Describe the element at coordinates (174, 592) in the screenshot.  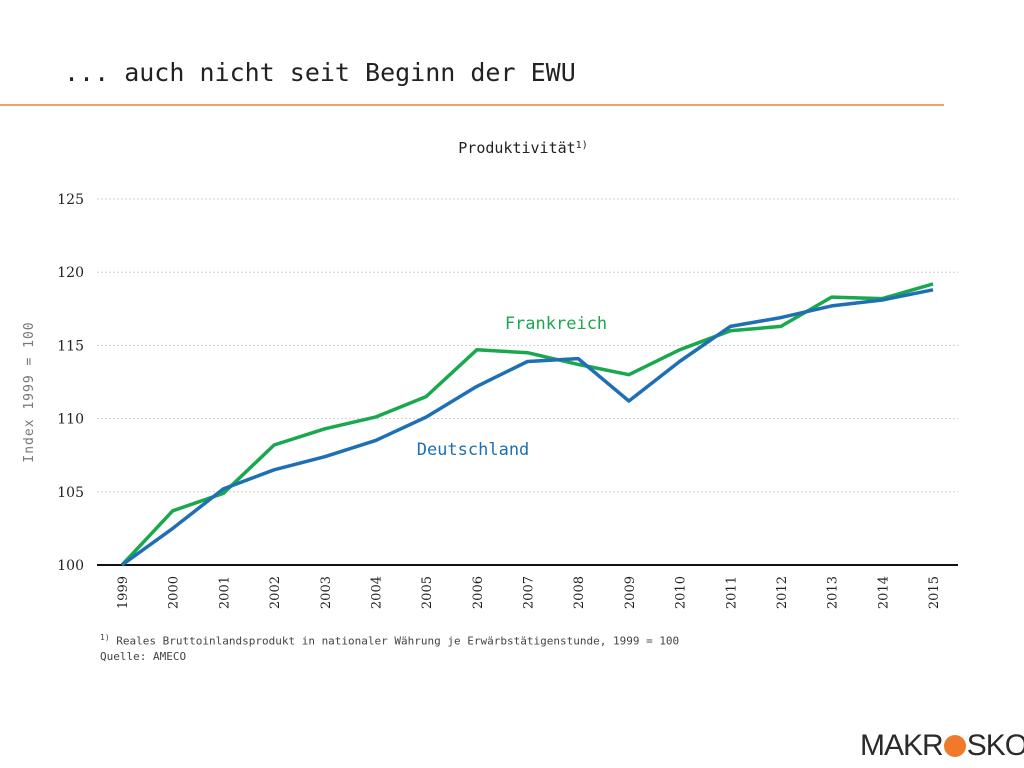
I see `x-tick-label: 2000` at that location.